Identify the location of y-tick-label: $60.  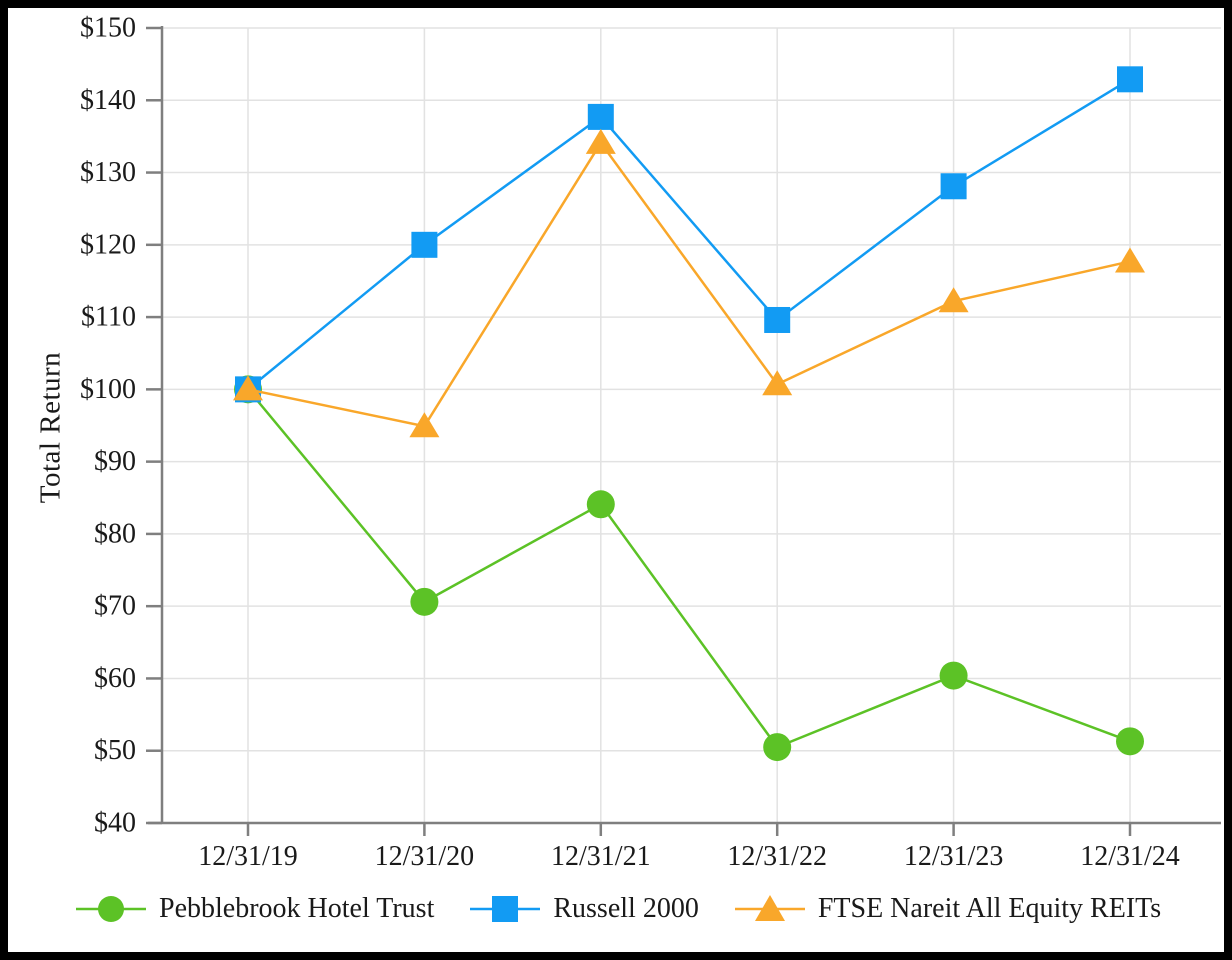
(115, 678).